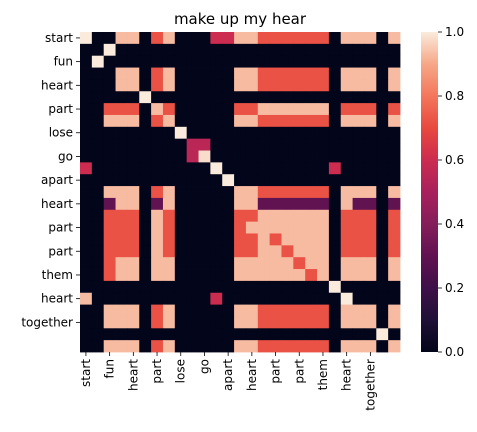  Describe the element at coordinates (57, 85) in the screenshot. I see `y-tick-label: heart` at that location.